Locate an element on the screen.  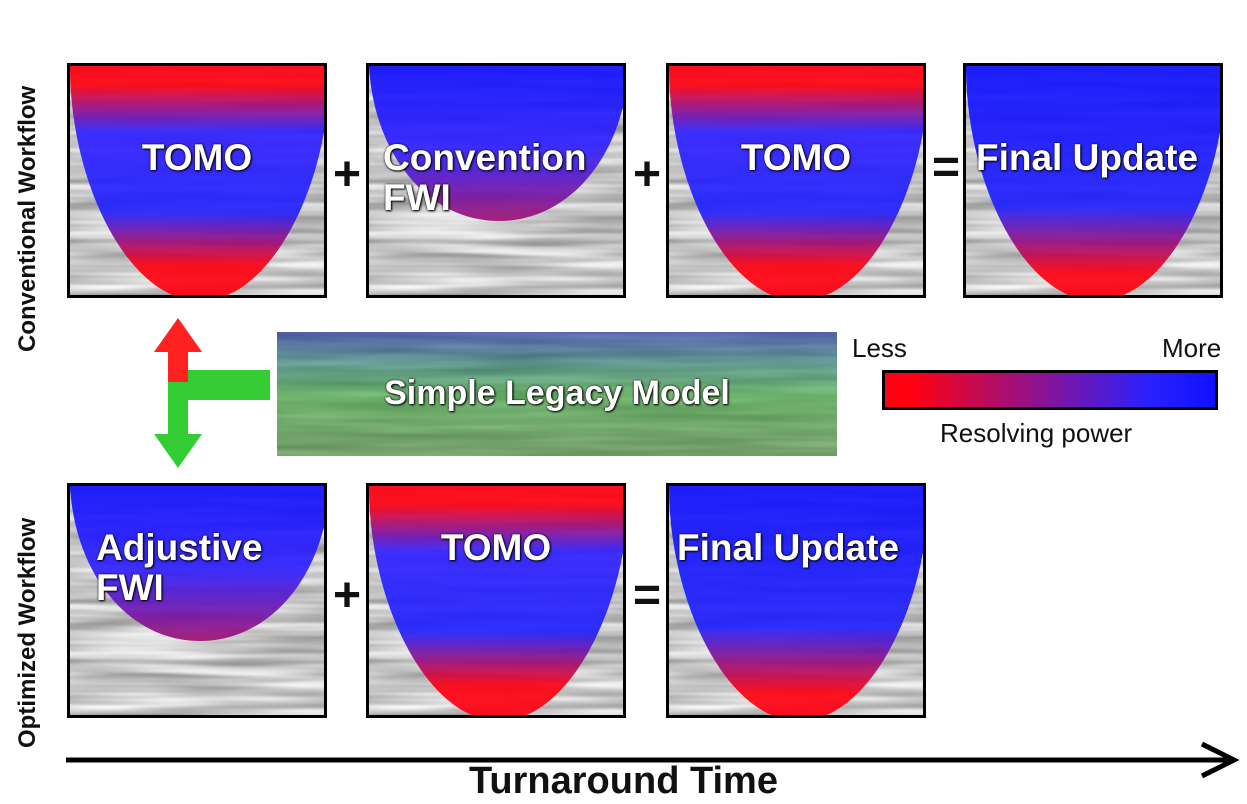
legacy-model-label: Simple Legacy Model is located at coordinates (557, 393).